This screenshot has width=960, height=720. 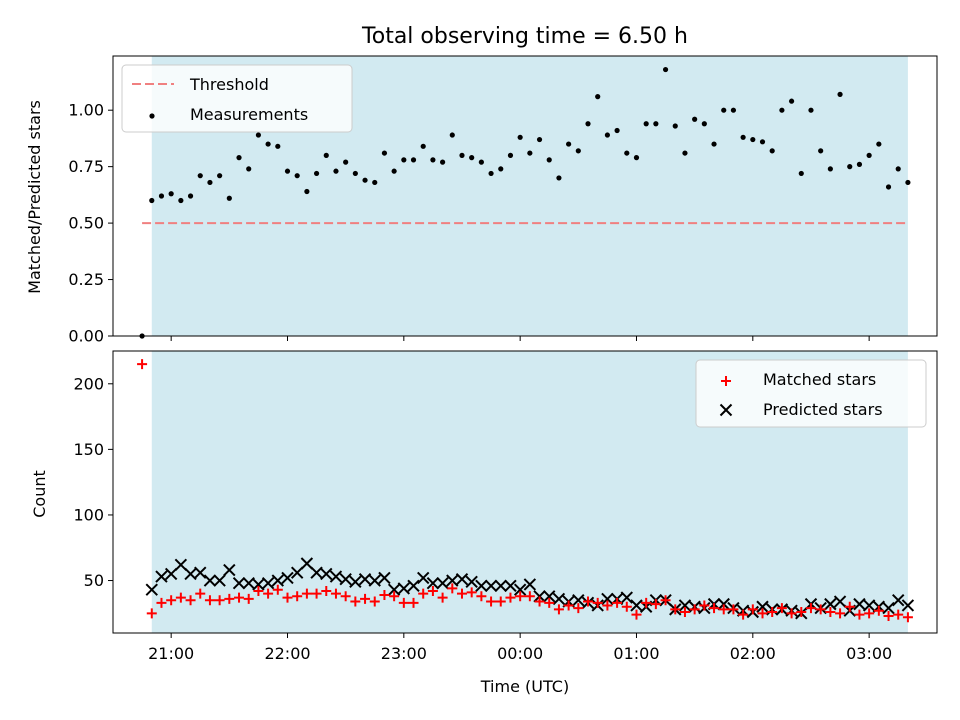 I want to click on bottom-y-tick-label: 150, so click(x=88, y=449).